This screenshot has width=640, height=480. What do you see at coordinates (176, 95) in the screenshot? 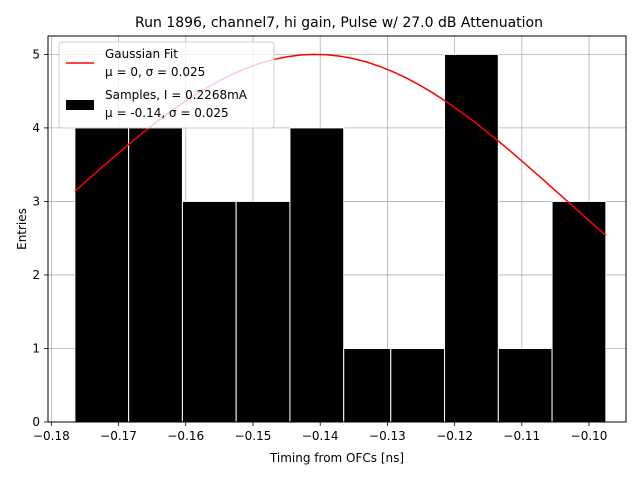
I see `legend-samples-label: Samples, I = 0.2268mA` at bounding box center [176, 95].